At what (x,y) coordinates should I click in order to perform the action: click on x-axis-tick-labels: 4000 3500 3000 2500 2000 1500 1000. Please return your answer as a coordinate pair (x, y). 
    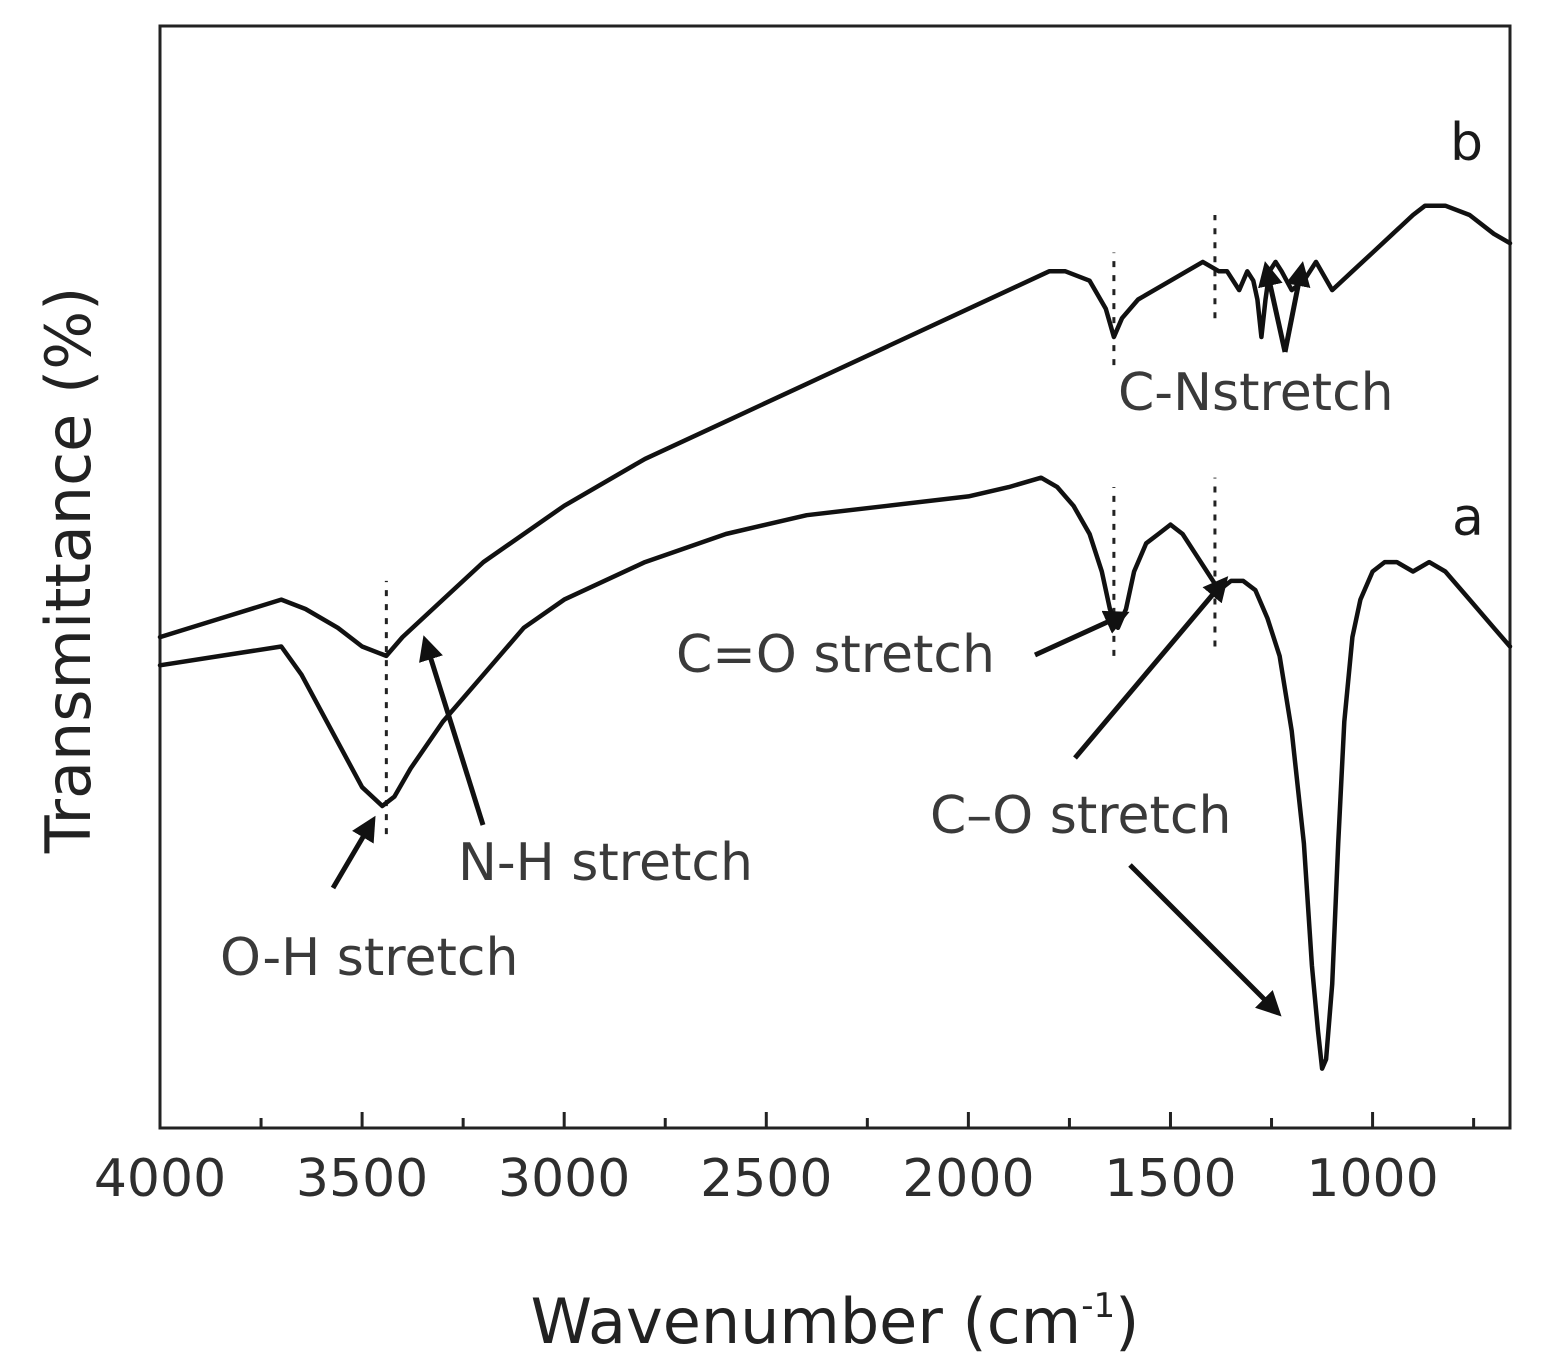
    Looking at the image, I should click on (766, 1179).